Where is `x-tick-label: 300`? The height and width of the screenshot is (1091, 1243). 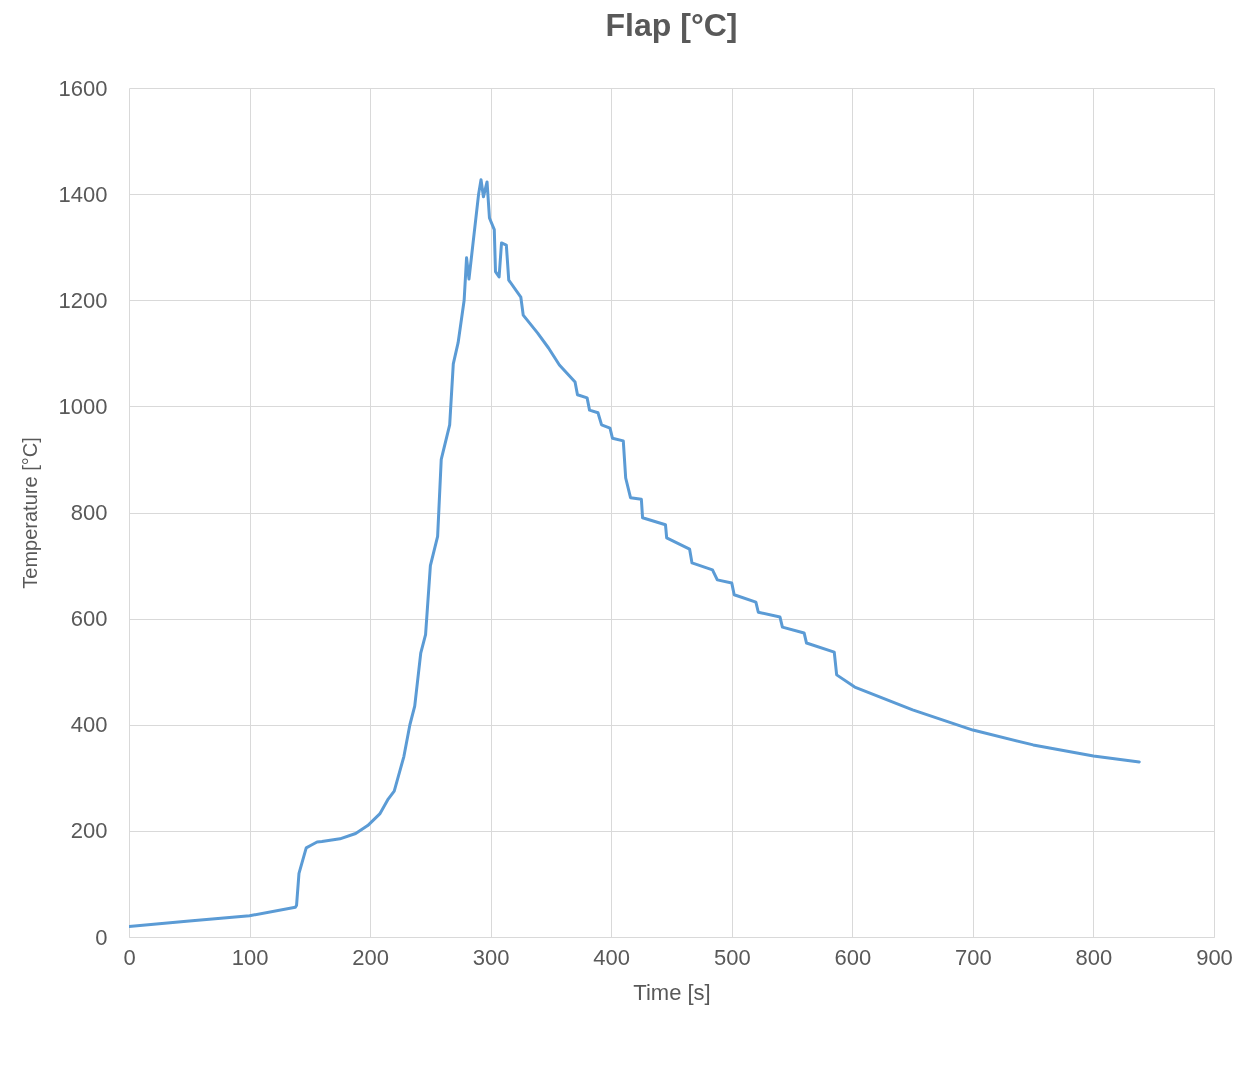 x-tick-label: 300 is located at coordinates (491, 957).